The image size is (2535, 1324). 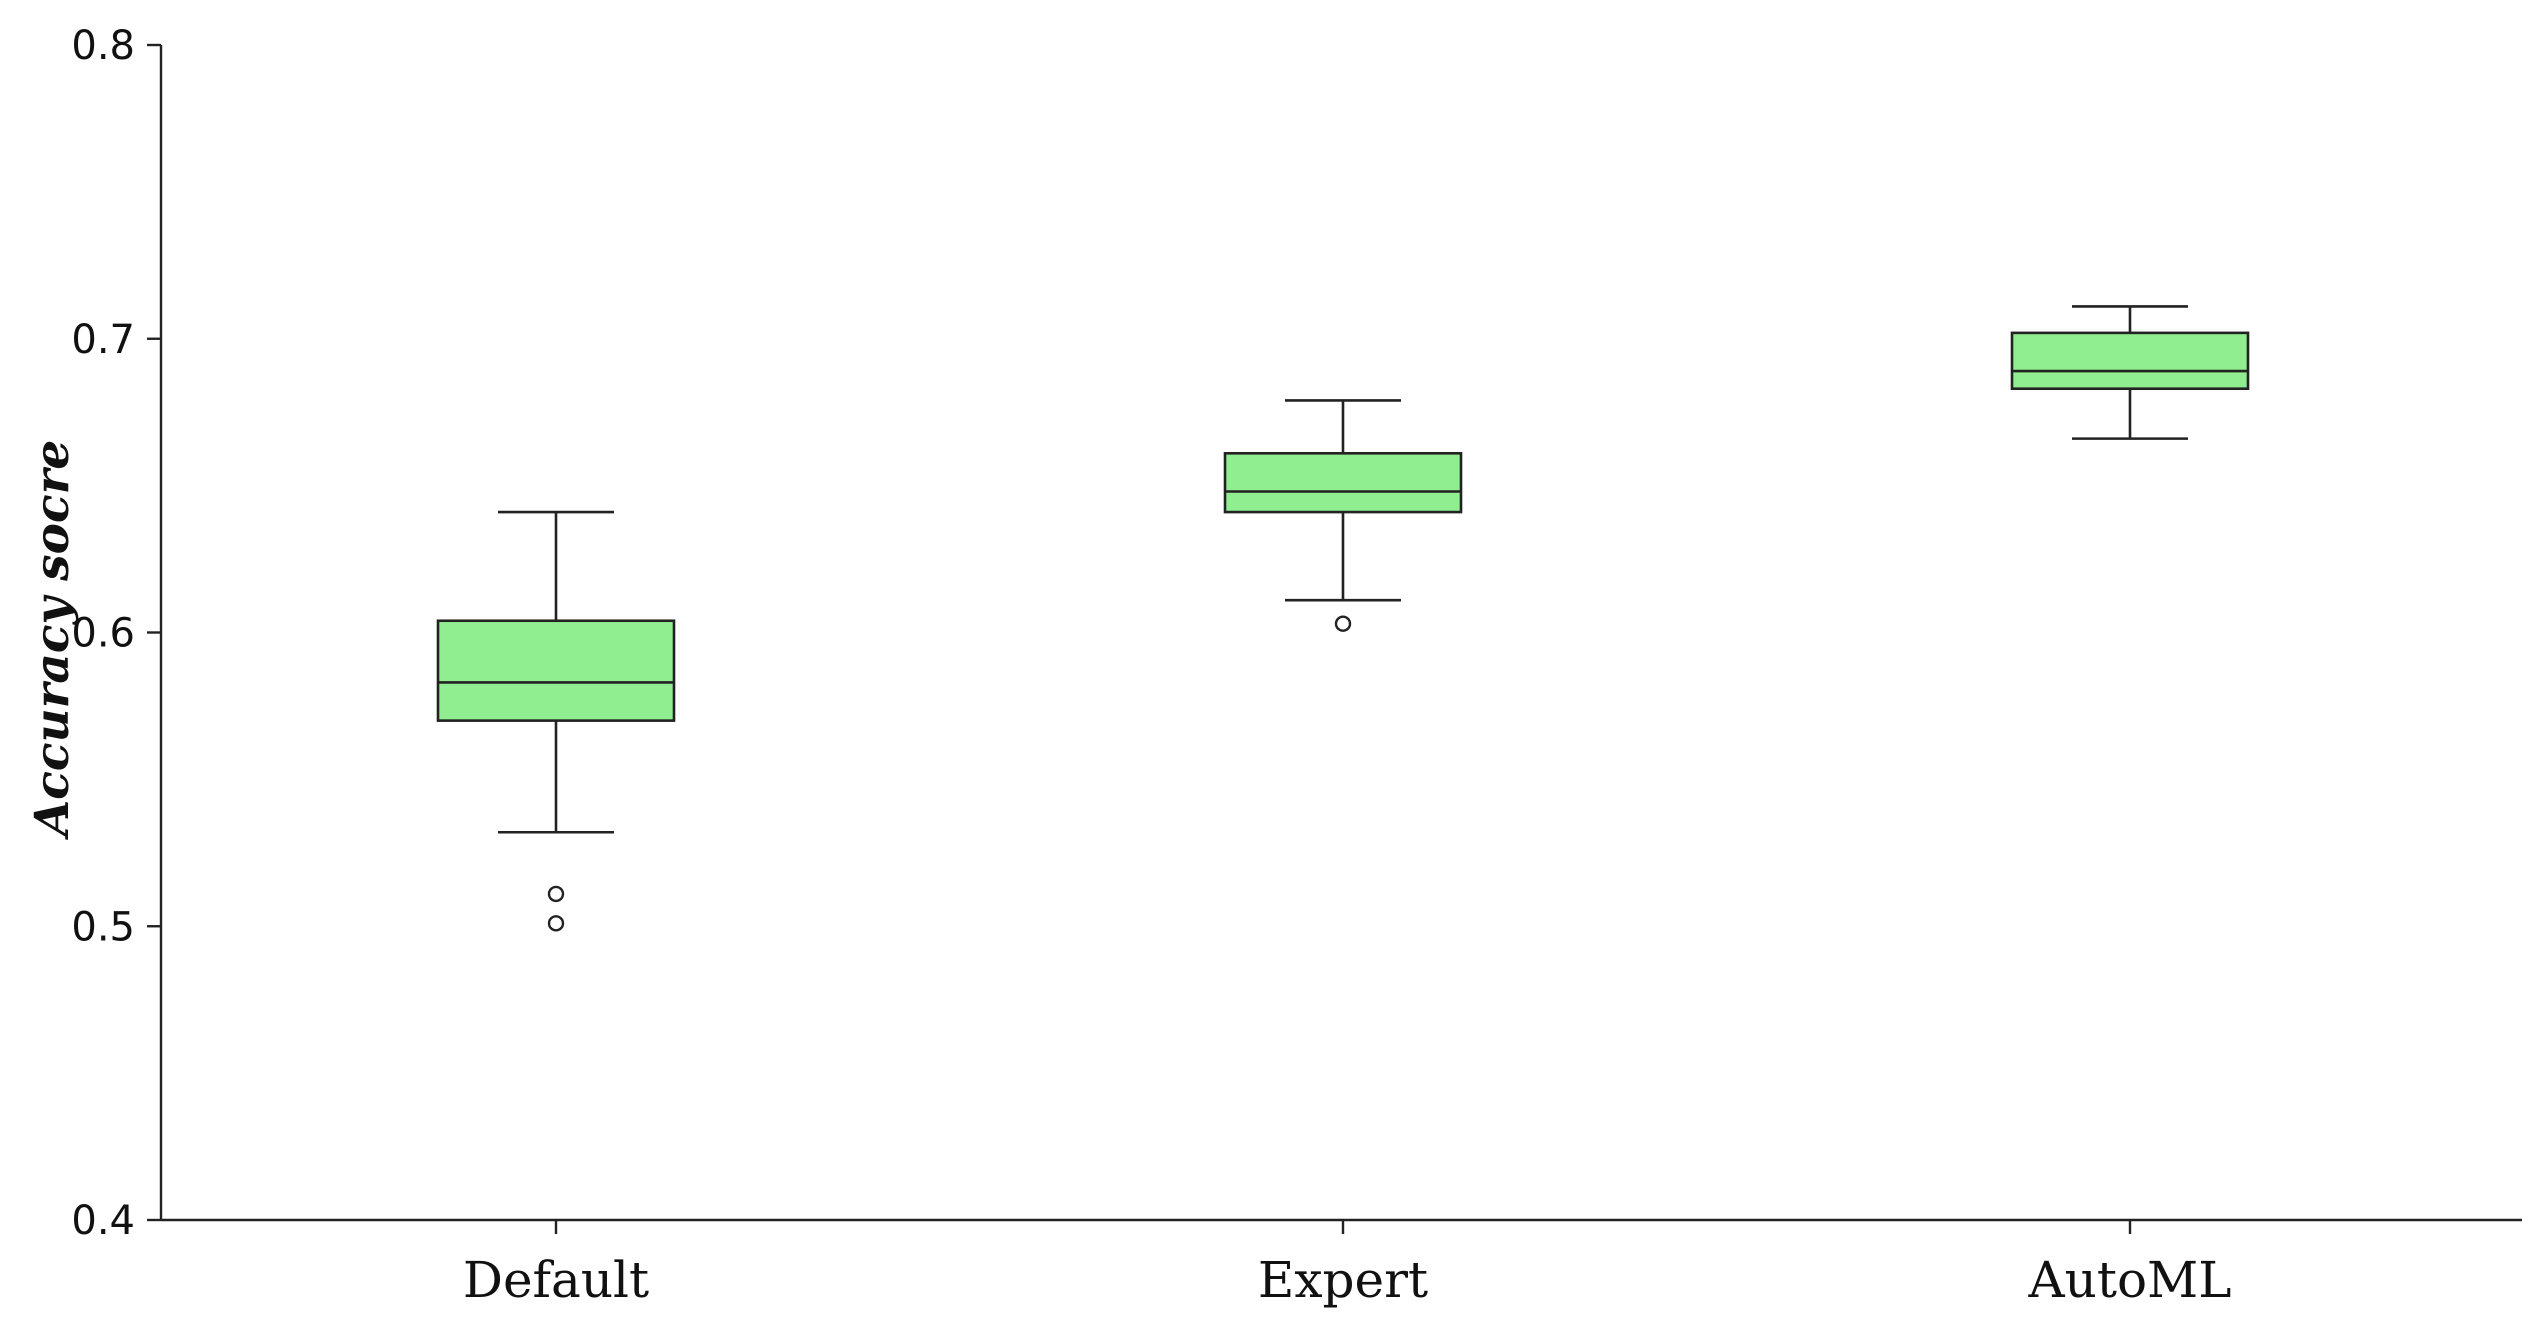 I want to click on x-tick-label: Default, so click(x=556, y=1280).